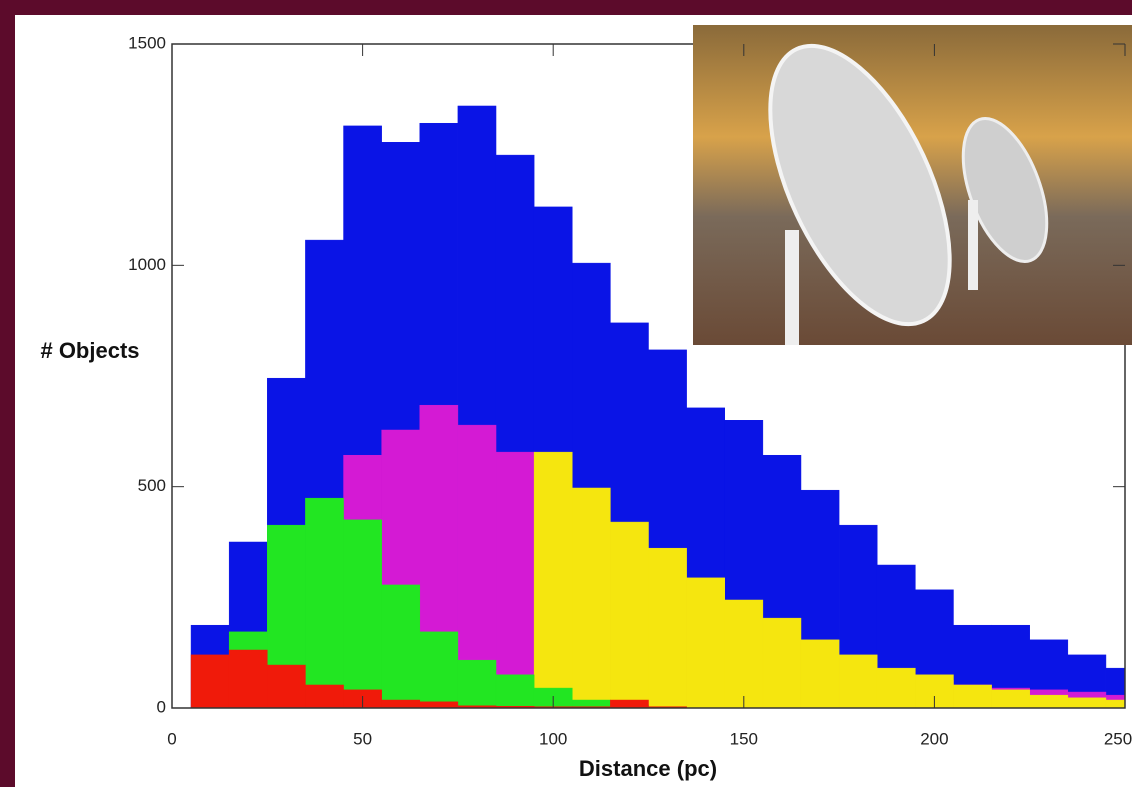 This screenshot has width=1132, height=787. I want to click on x-tick-label: 50, so click(362, 738).